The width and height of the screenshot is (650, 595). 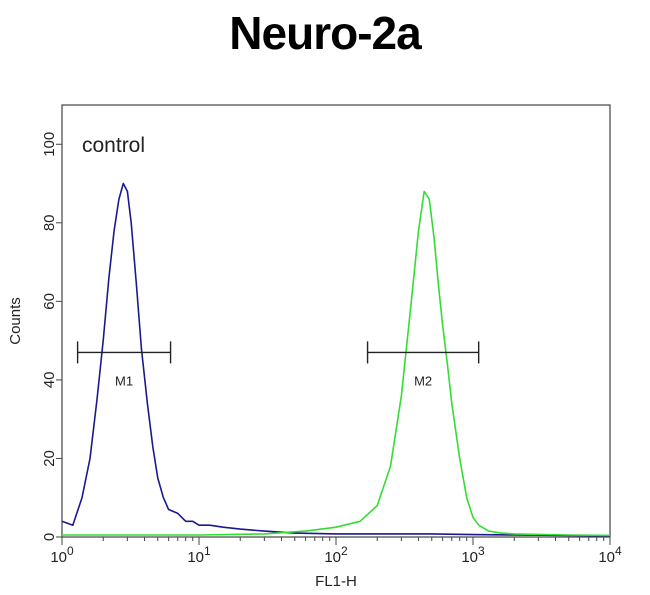 What do you see at coordinates (49, 380) in the screenshot?
I see `y-tick-label: 40` at bounding box center [49, 380].